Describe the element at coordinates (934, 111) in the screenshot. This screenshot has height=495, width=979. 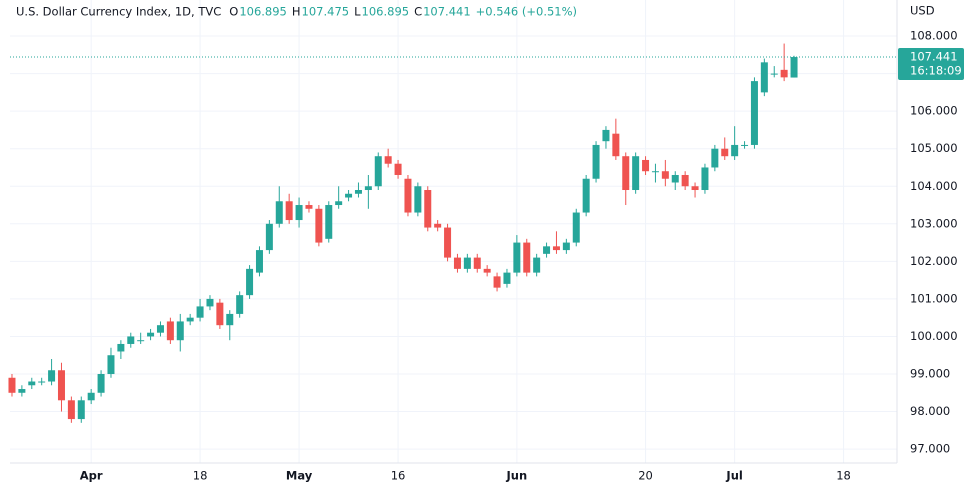
I see `y-tick-label: 106.000` at that location.